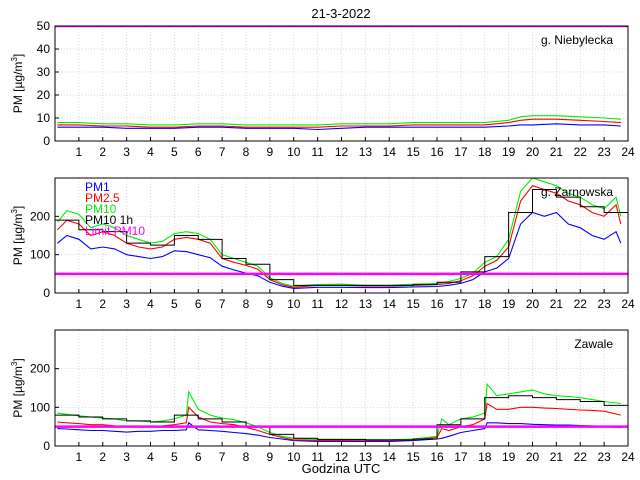  I want to click on series-line-pm10, so click(339, 120).